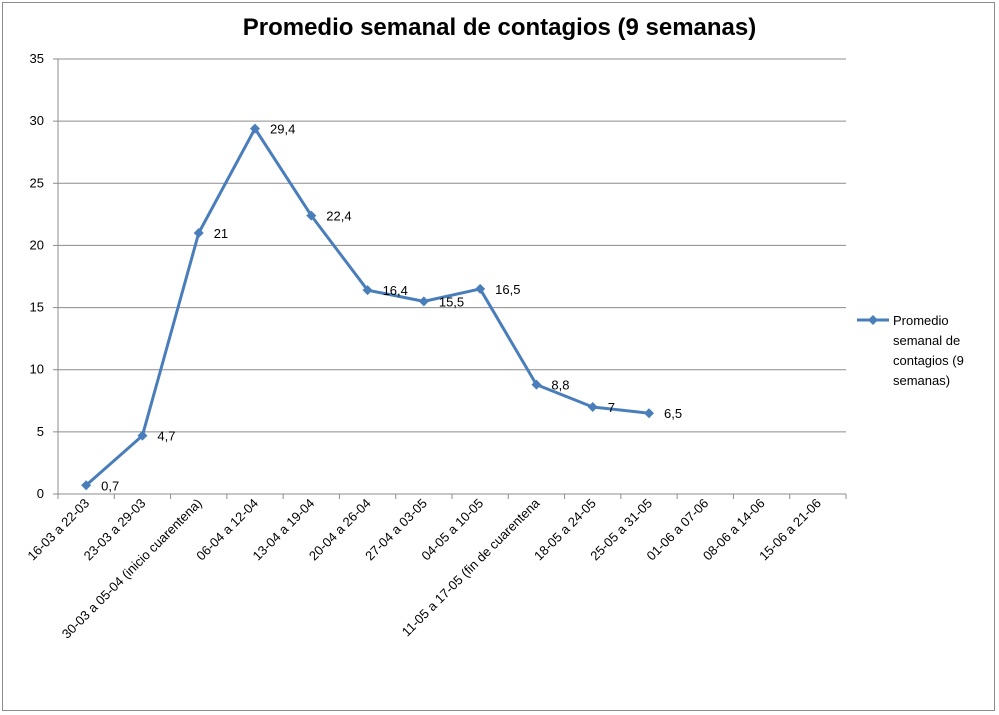 The image size is (999, 715). I want to click on legend-label: contagios (9, so click(928, 360).